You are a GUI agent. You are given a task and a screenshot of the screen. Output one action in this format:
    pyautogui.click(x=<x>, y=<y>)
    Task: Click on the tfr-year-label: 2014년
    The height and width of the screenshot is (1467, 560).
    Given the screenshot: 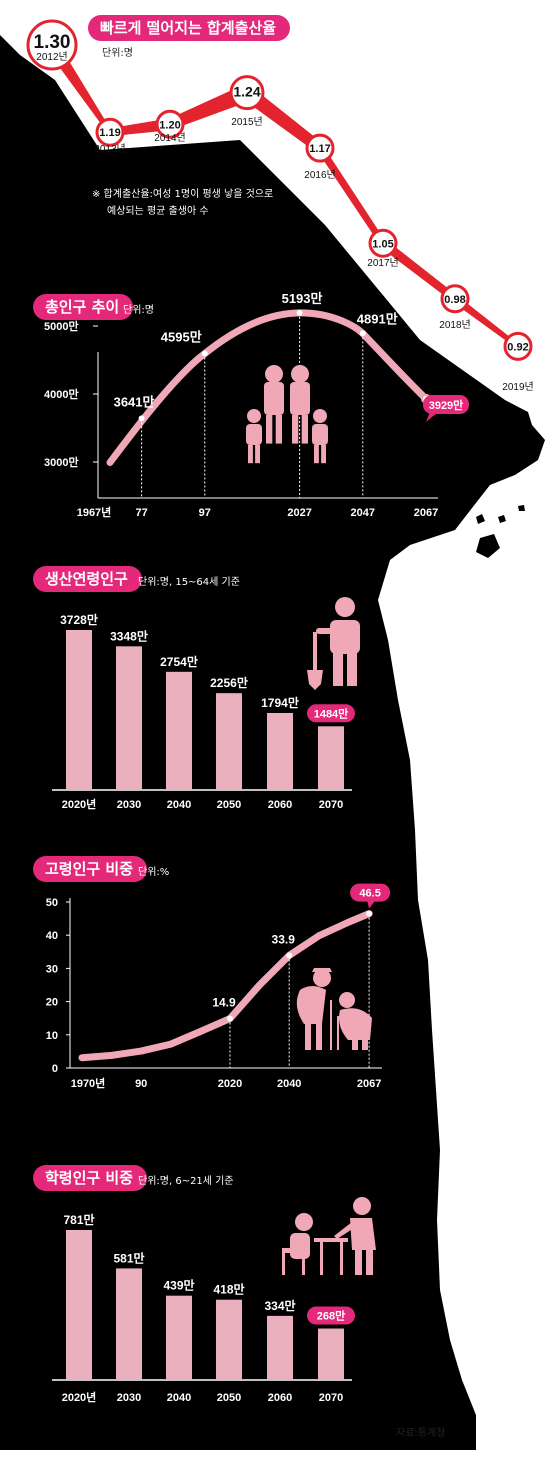 What is the action you would take?
    pyautogui.click(x=169, y=138)
    